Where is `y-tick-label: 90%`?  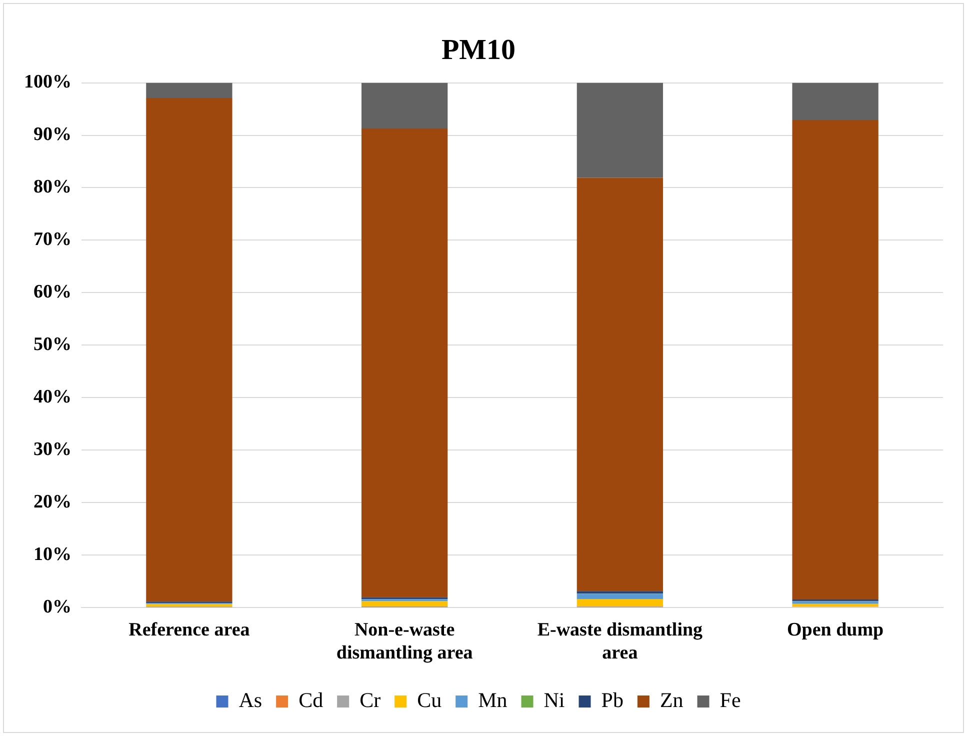
y-tick-label: 90% is located at coordinates (53, 135).